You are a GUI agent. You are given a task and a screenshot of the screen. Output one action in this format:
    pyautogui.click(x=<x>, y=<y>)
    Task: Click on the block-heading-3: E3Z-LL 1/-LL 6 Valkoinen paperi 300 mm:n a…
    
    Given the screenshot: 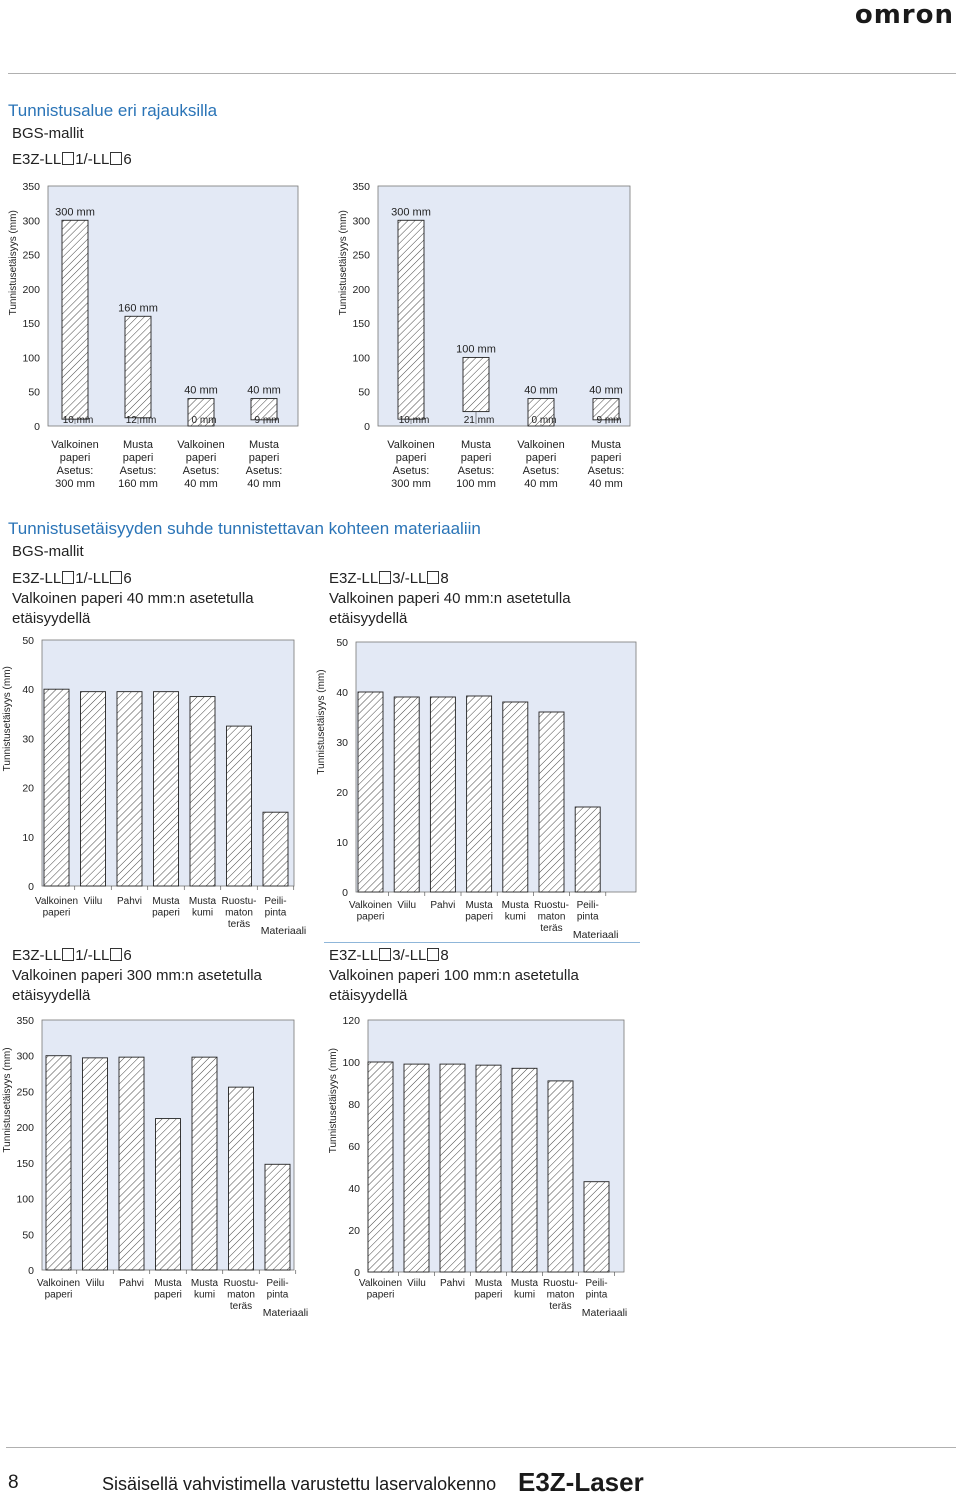 What is the action you would take?
    pyautogui.click(x=137, y=976)
    